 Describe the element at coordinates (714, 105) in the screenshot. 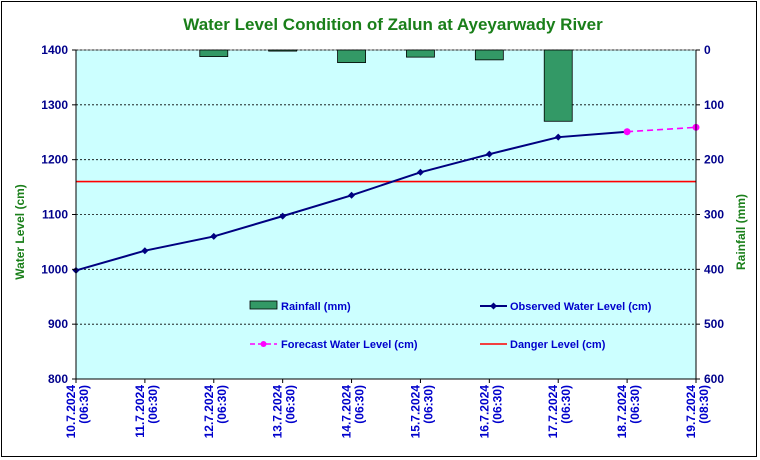

I see `y2-tick-label: 100` at that location.